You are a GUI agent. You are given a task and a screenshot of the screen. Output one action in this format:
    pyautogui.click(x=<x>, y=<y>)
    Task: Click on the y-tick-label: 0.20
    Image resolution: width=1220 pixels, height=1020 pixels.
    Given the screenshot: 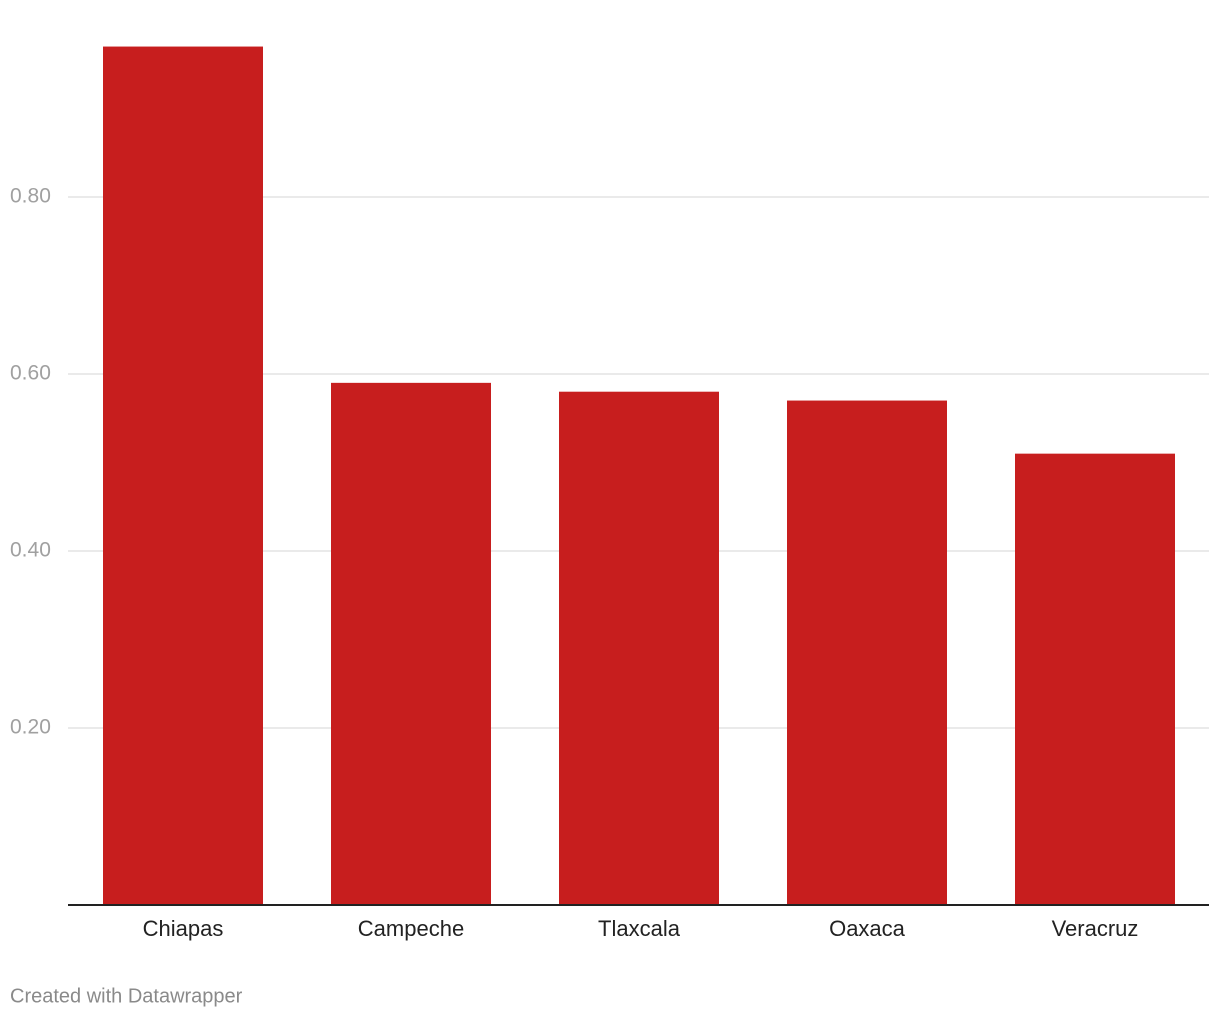 What is the action you would take?
    pyautogui.click(x=30, y=727)
    